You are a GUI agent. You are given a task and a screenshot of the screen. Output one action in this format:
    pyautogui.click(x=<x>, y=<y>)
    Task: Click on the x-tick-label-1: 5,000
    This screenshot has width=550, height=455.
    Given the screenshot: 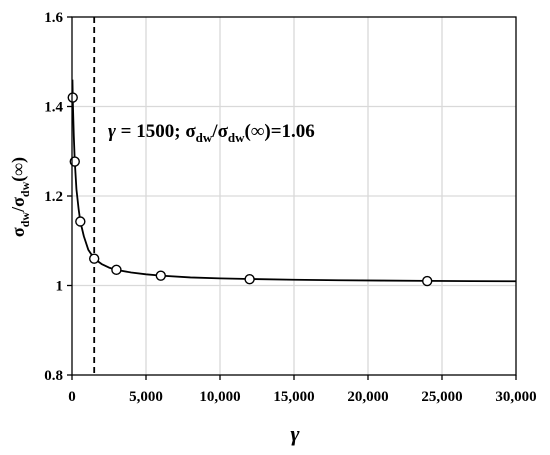 What is the action you would take?
    pyautogui.click(x=146, y=397)
    